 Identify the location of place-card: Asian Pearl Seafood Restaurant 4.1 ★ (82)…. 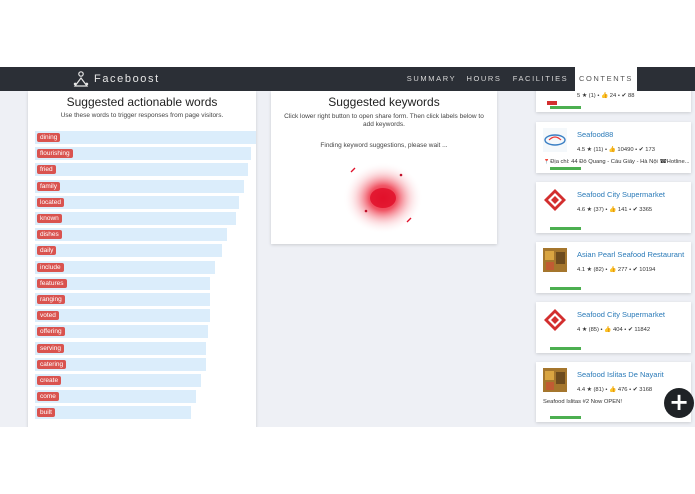
(613, 267).